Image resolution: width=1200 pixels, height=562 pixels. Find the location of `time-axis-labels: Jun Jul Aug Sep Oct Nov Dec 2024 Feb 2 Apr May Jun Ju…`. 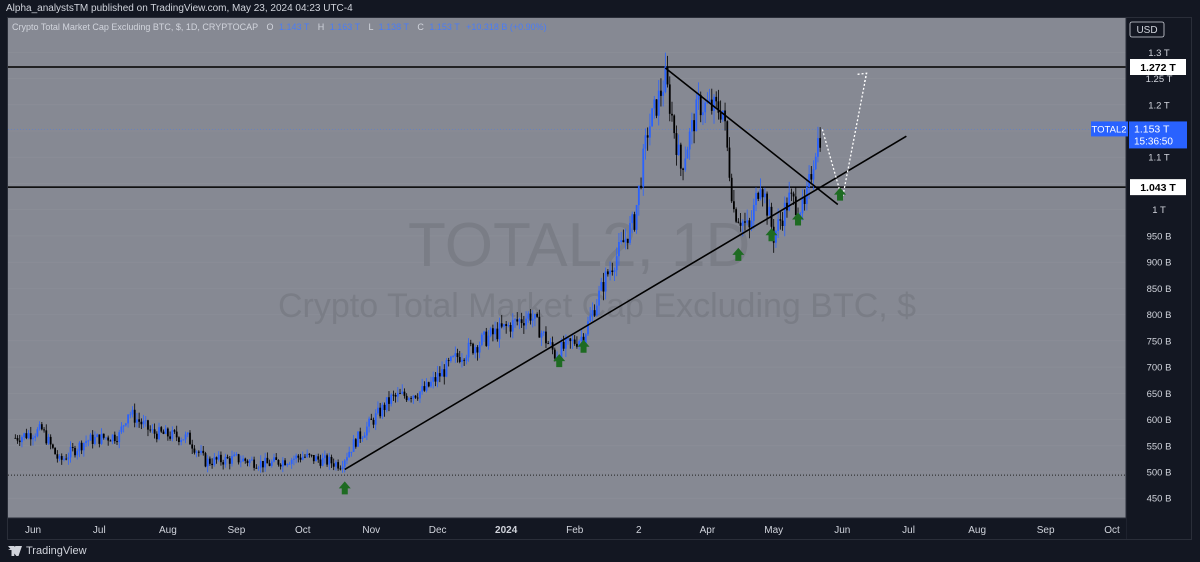

time-axis-labels: Jun Jul Aug Sep Oct Nov Dec 2024 Feb 2 Apr May Jun Ju… is located at coordinates (572, 530).